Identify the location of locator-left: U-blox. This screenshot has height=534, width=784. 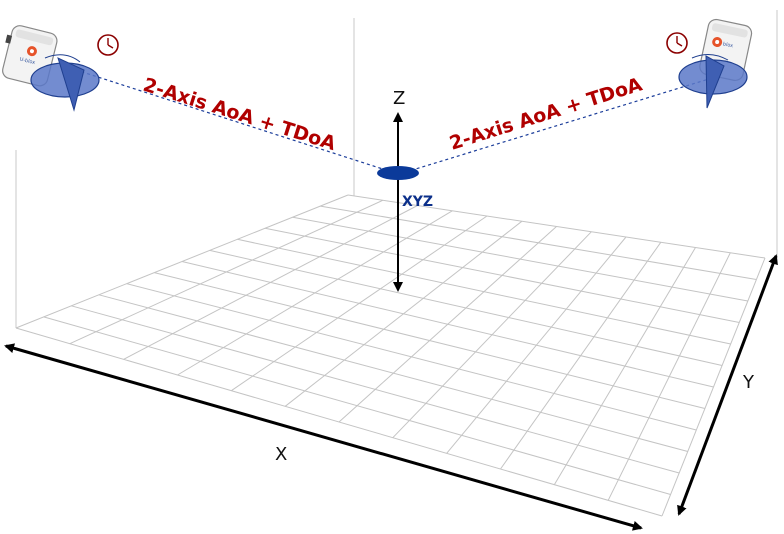
(60, 68).